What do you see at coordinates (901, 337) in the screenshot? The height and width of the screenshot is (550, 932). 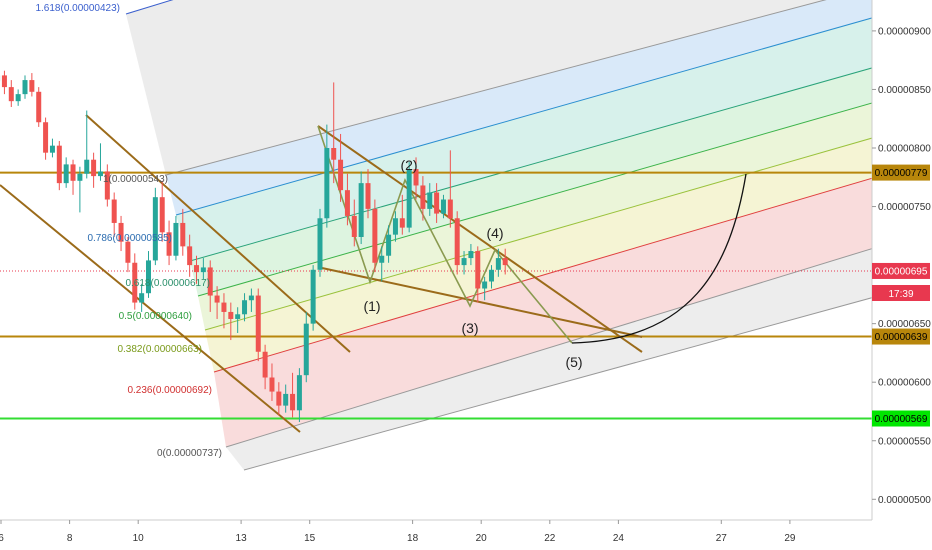 I see `price-badge-label-2: 0.00000639` at bounding box center [901, 337].